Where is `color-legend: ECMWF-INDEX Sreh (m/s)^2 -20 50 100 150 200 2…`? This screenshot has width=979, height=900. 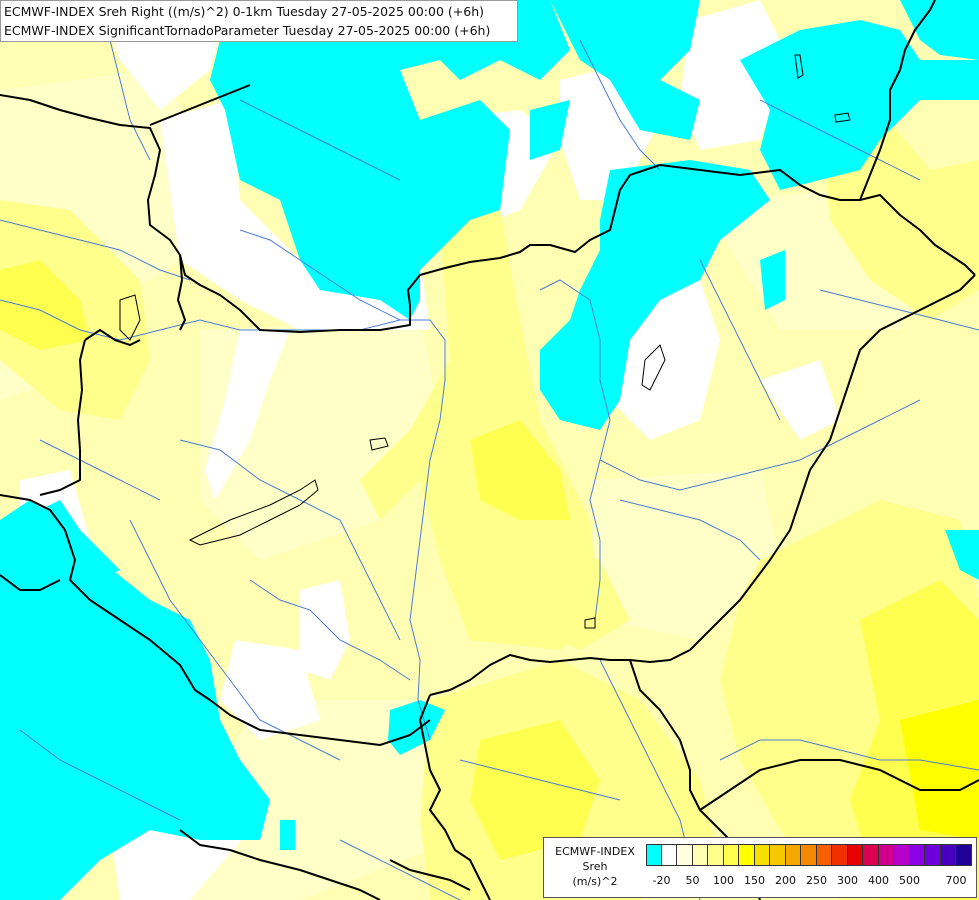 color-legend: ECMWF-INDEX Sreh (m/s)^2 -20 50 100 150 200 2… is located at coordinates (760, 867).